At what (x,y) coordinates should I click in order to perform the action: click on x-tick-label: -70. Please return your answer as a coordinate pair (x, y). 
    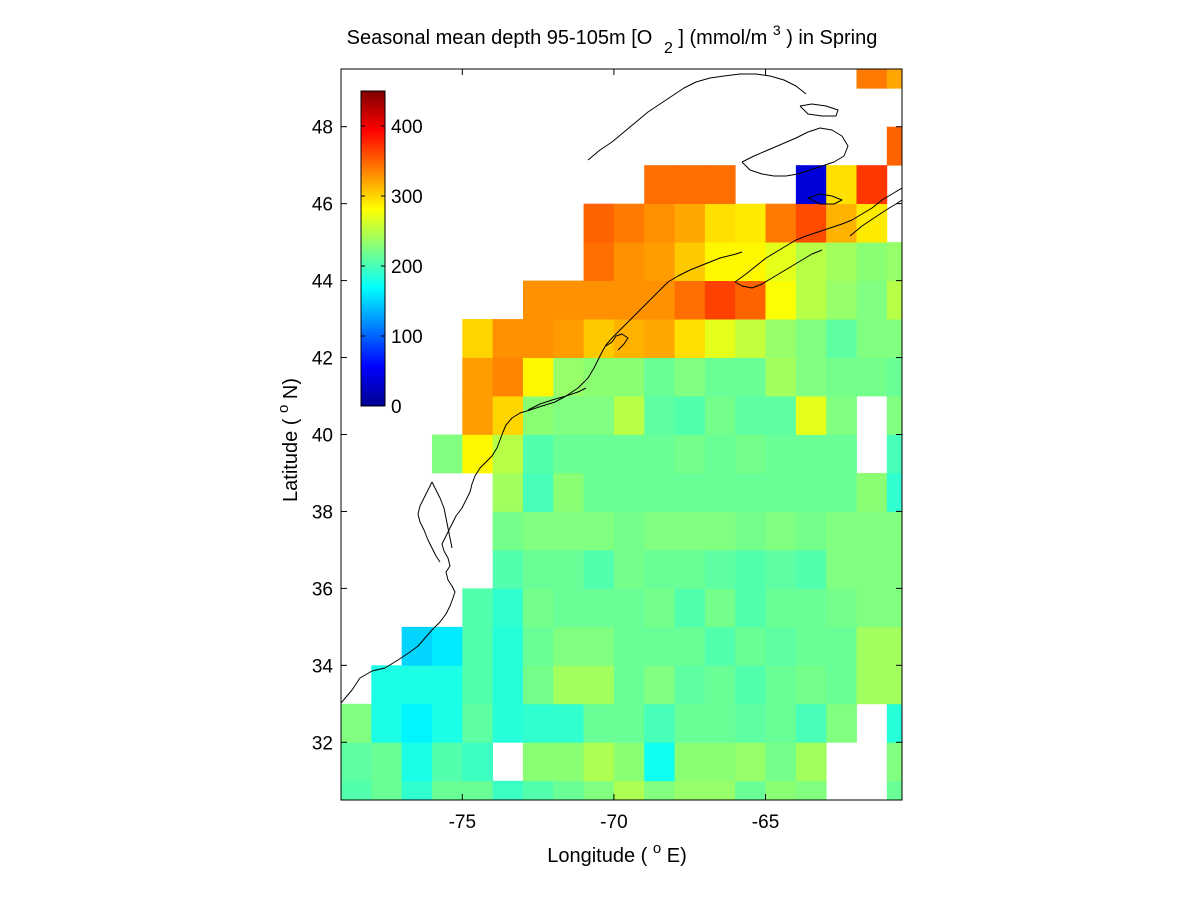
    Looking at the image, I should click on (613, 822).